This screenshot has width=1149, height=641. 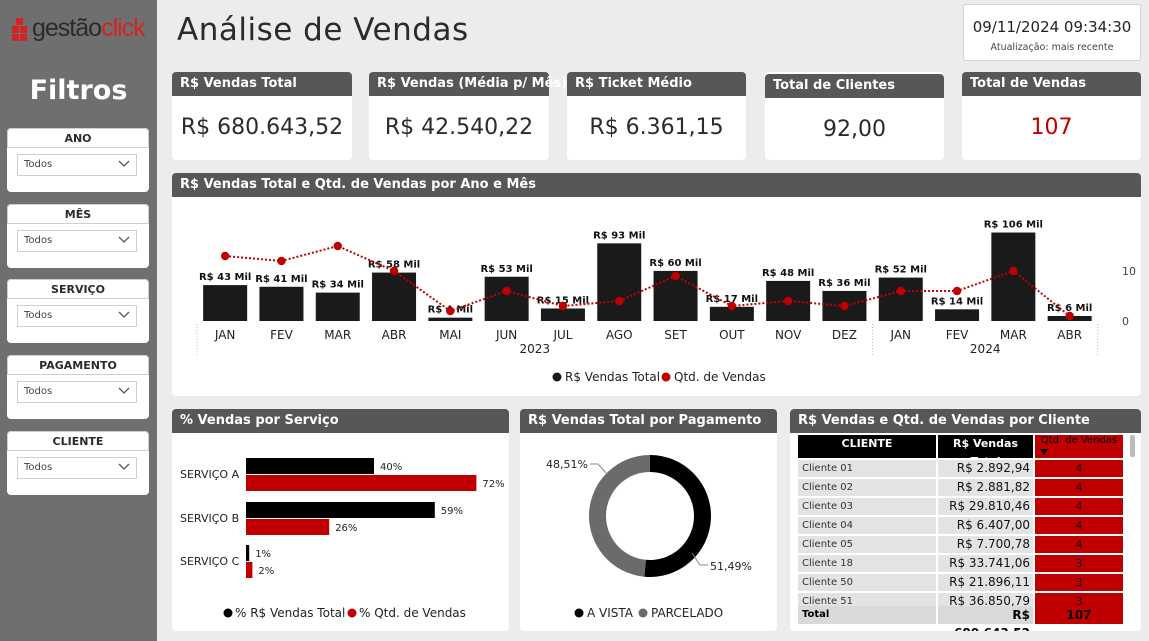 I want to click on filter-mes: MÊS Todos, so click(x=78, y=236).